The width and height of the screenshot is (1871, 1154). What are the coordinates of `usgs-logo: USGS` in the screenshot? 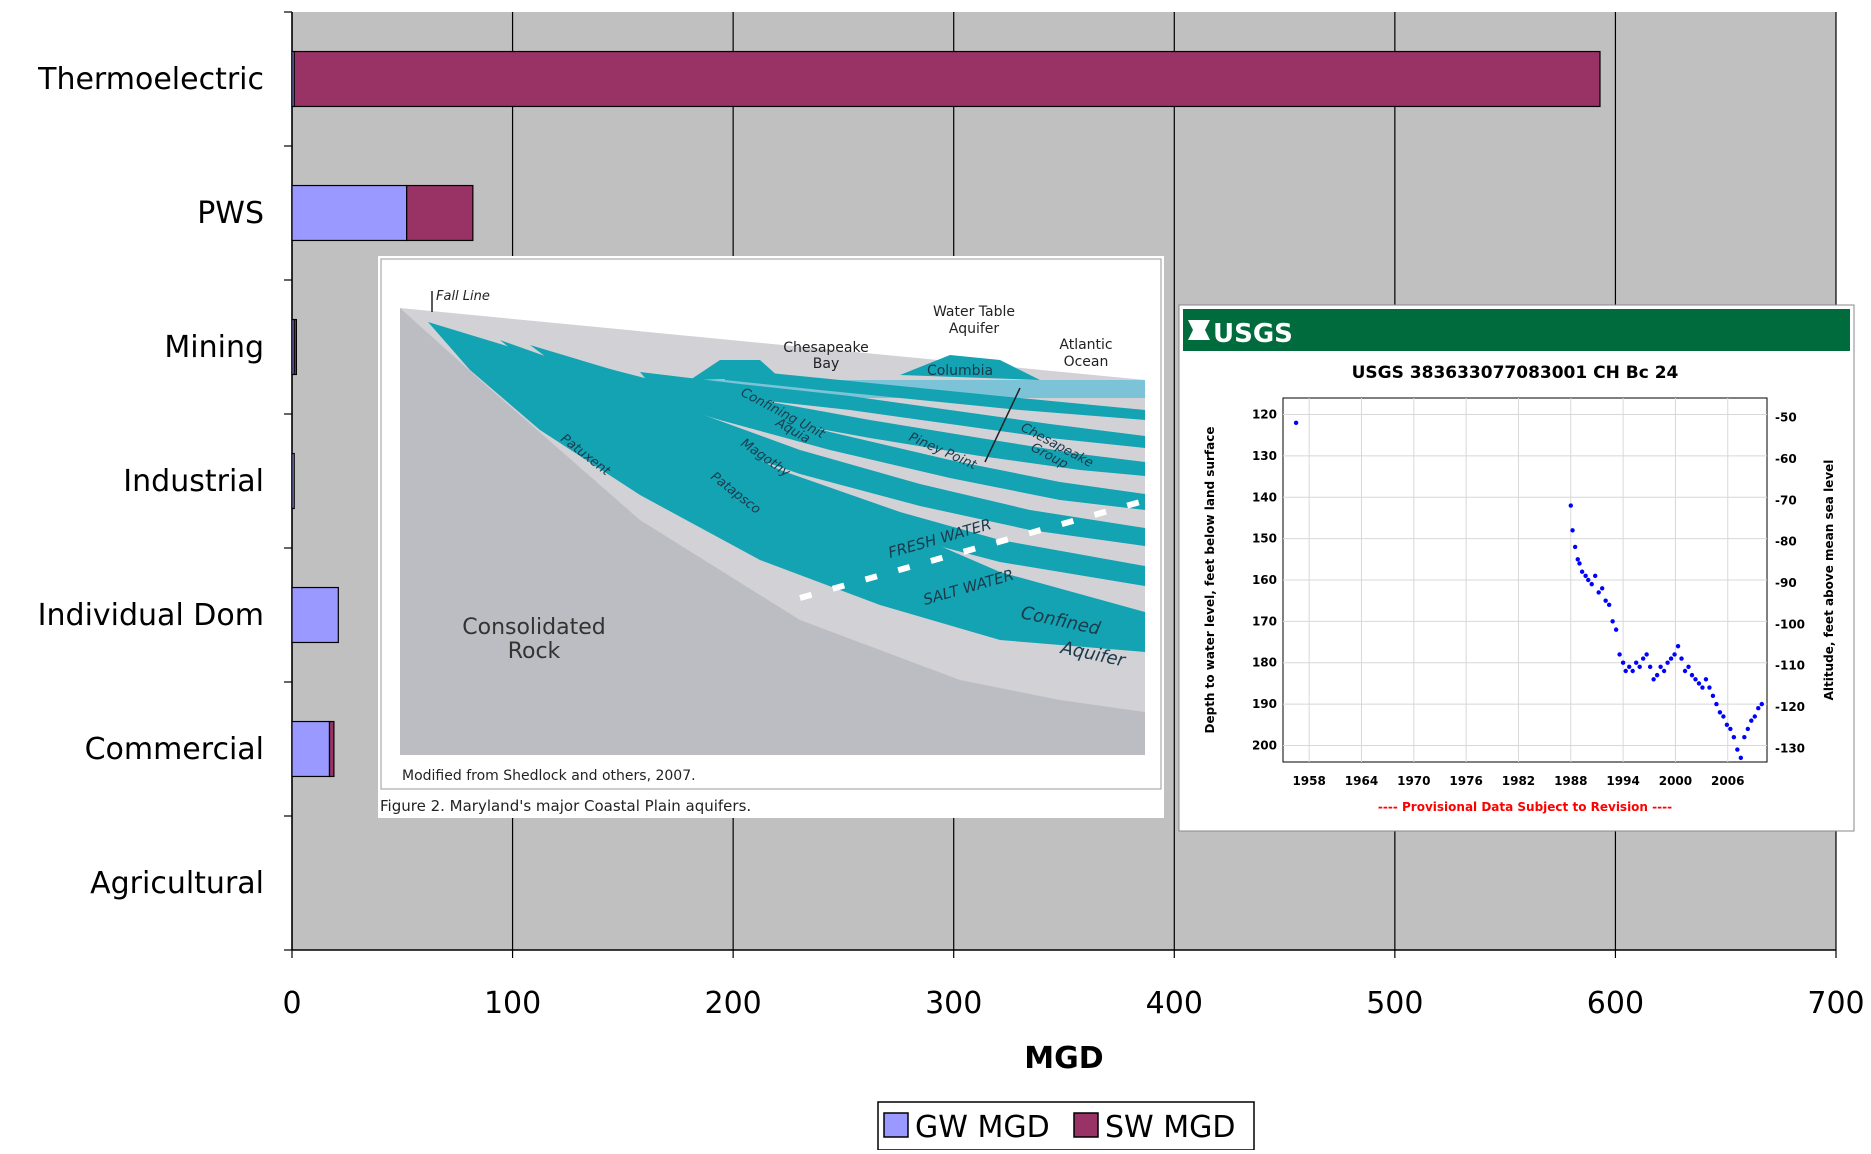 It's located at (1240, 334).